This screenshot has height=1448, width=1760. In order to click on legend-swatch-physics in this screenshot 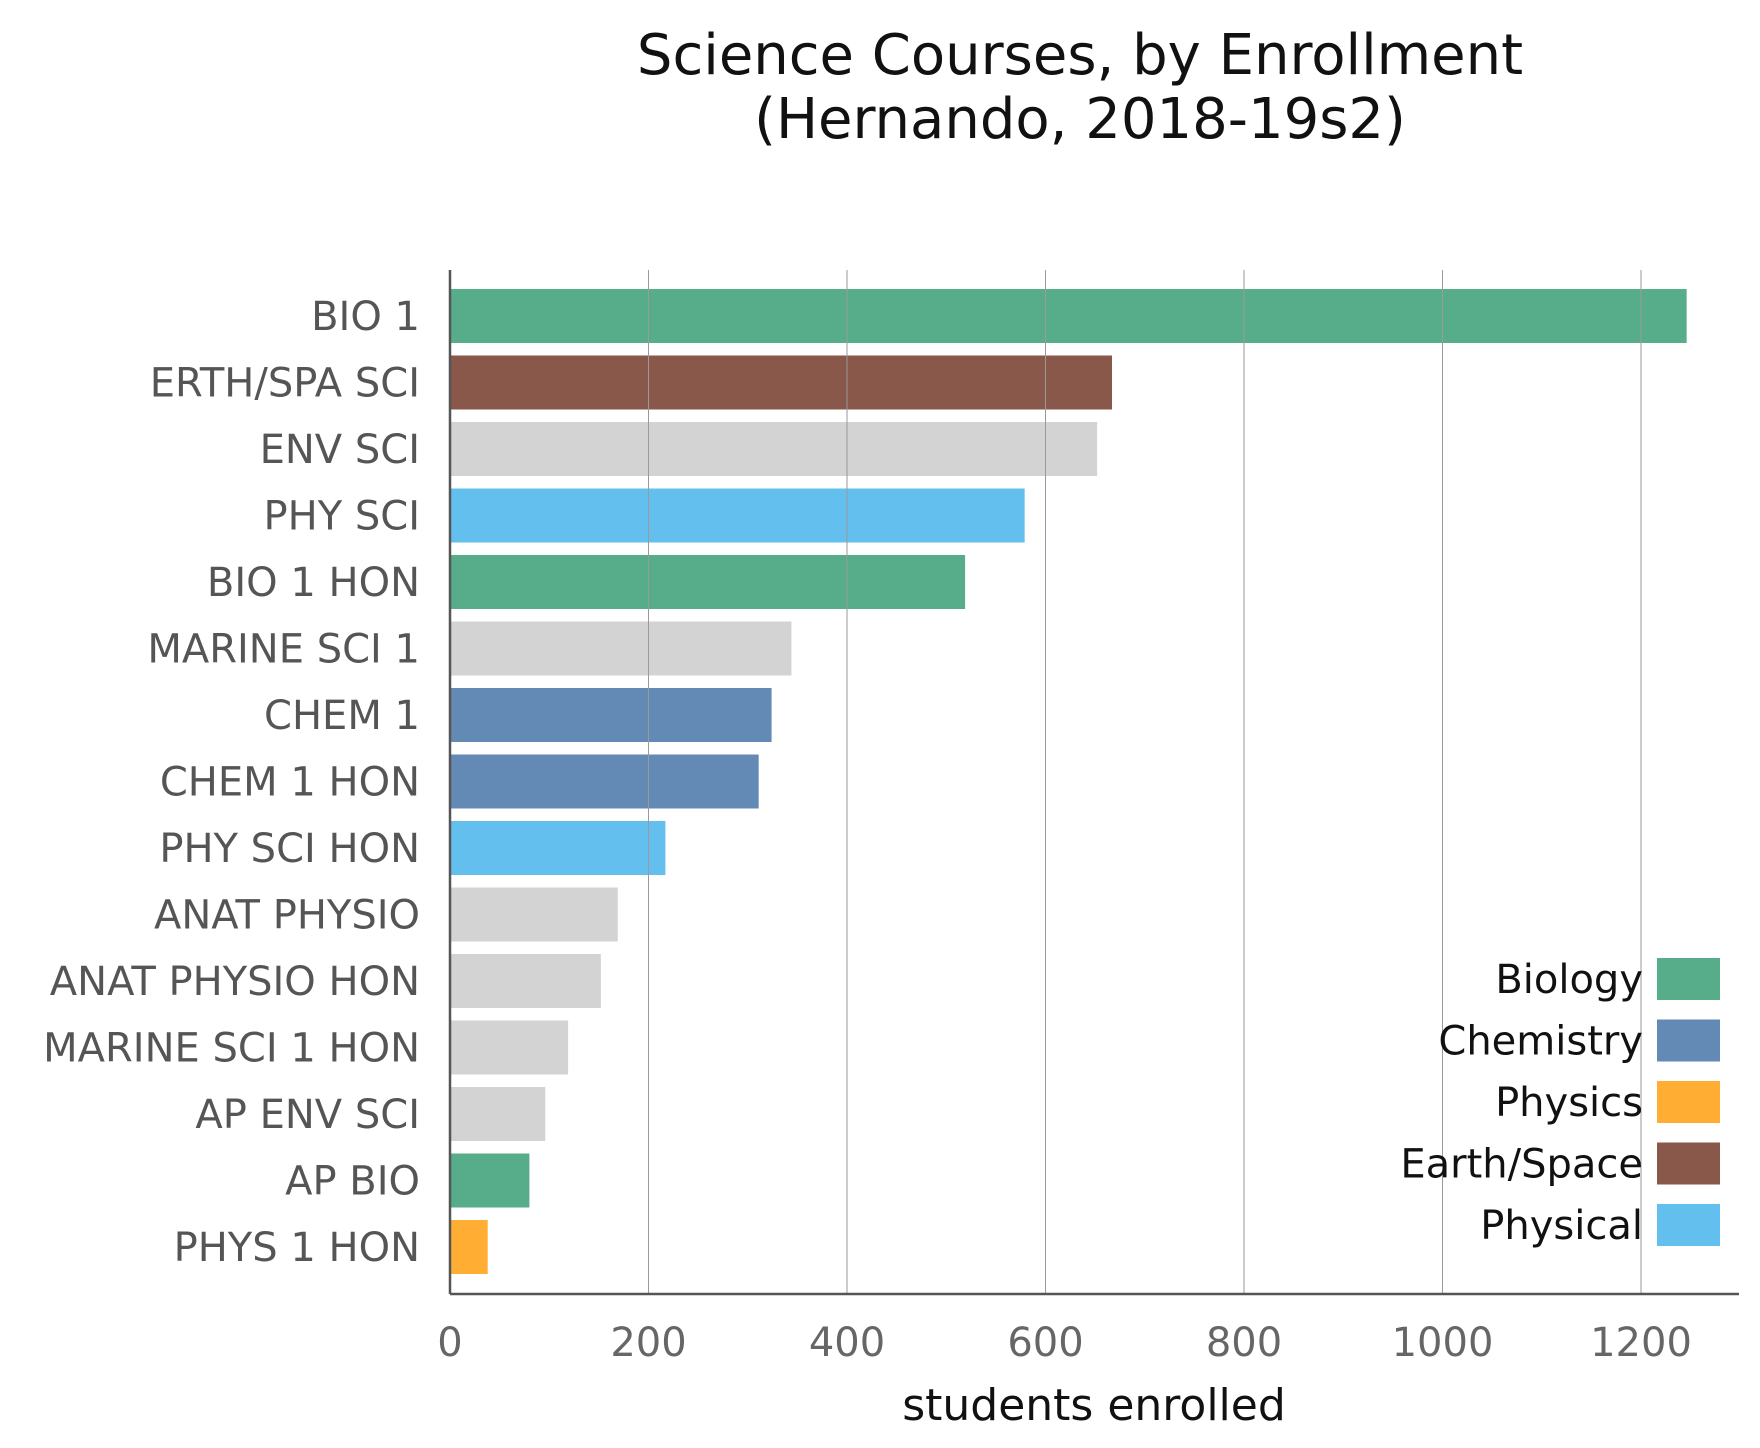, I will do `click(1688, 1102)`.